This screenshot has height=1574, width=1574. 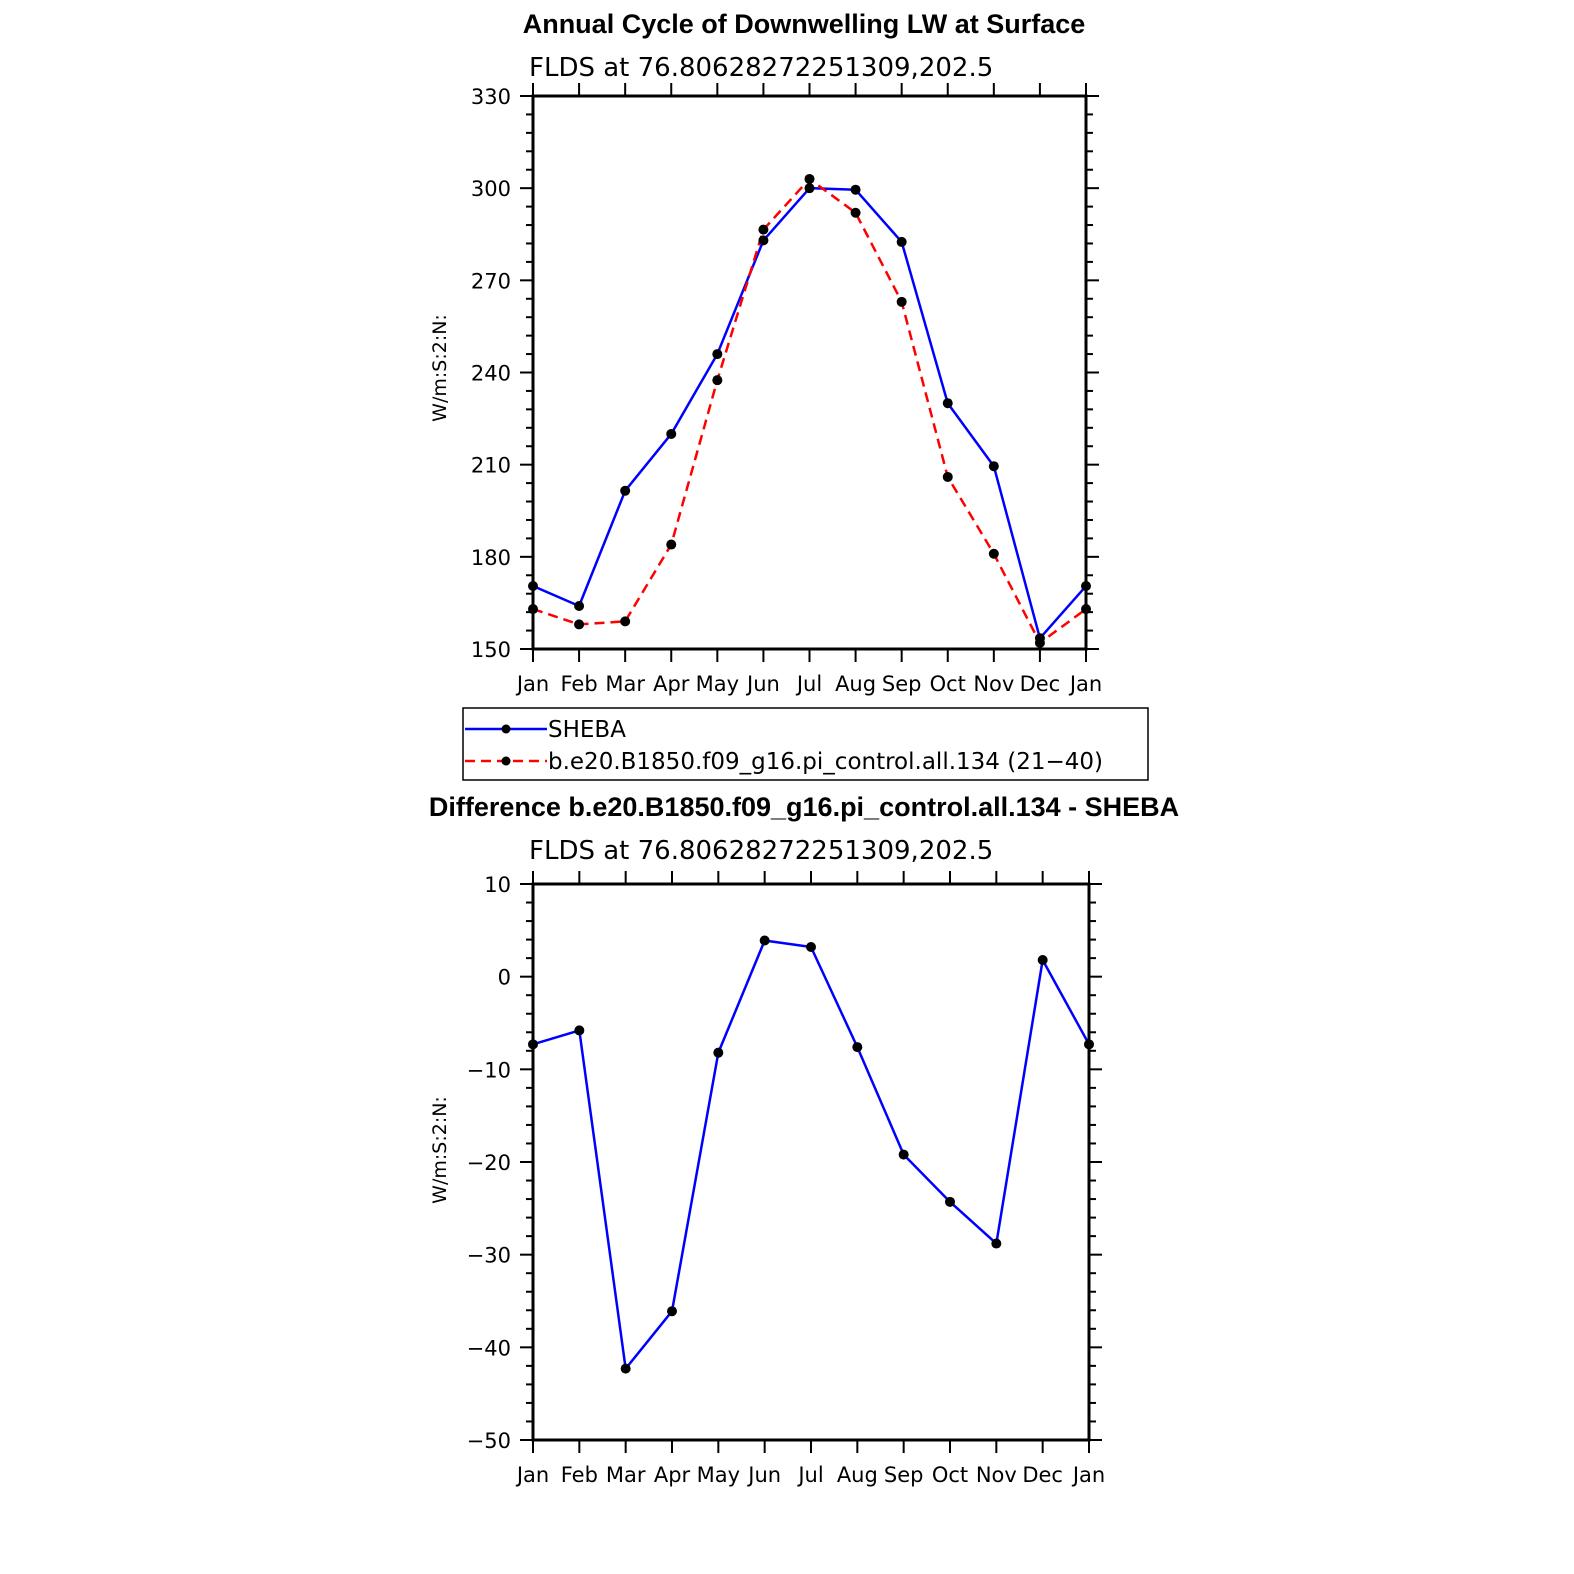 What do you see at coordinates (489, 1348) in the screenshot?
I see `y-tick-label: −40` at bounding box center [489, 1348].